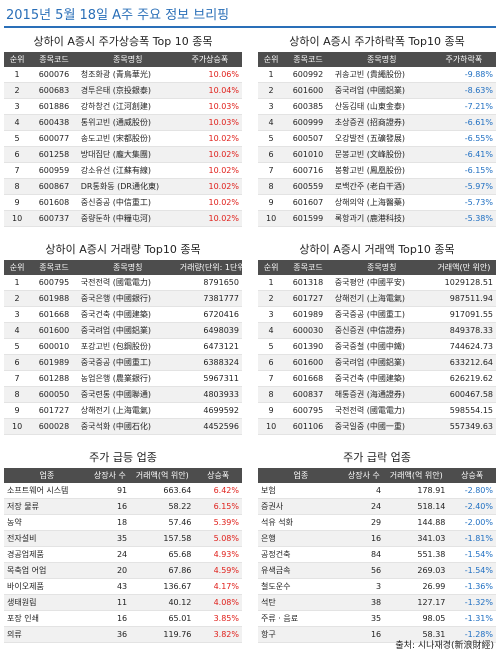  What do you see at coordinates (463, 426) in the screenshot?
I see `table-cell: 557349.63` at bounding box center [463, 426].